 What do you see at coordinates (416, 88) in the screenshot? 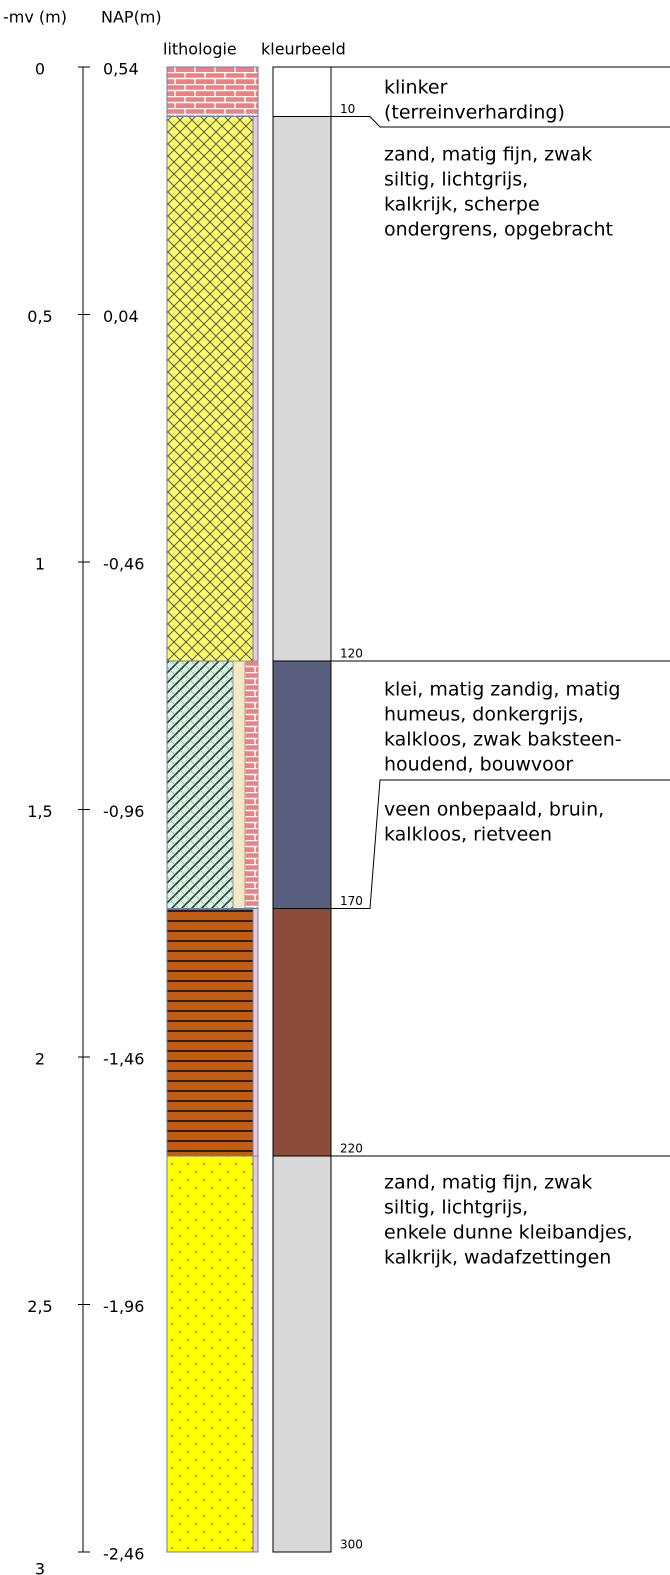
I see `description-line: klinker` at bounding box center [416, 88].